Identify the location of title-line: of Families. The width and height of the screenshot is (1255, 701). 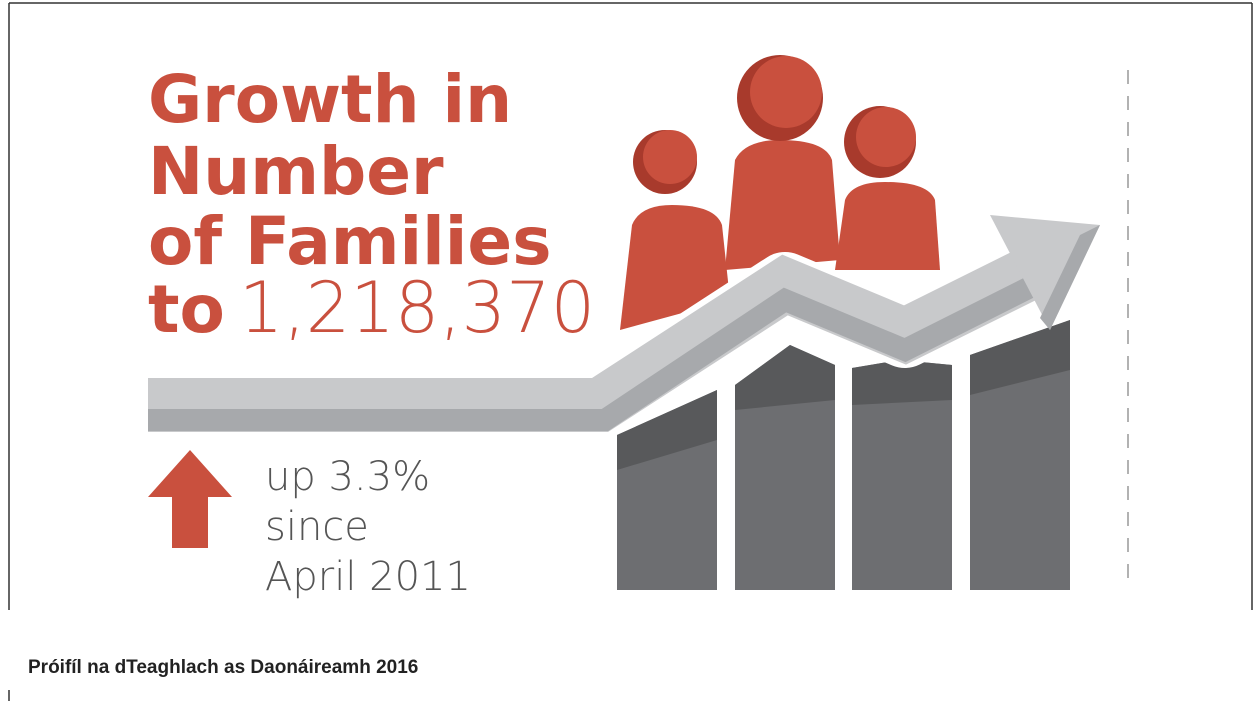
(349, 241).